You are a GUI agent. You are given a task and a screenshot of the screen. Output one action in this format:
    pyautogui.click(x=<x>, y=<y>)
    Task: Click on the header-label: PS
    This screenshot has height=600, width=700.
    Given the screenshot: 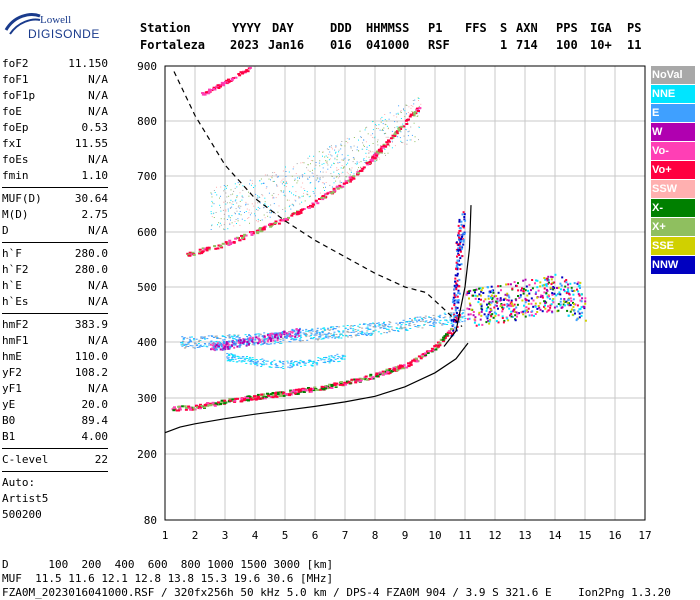 What is the action you would take?
    pyautogui.click(x=634, y=28)
    